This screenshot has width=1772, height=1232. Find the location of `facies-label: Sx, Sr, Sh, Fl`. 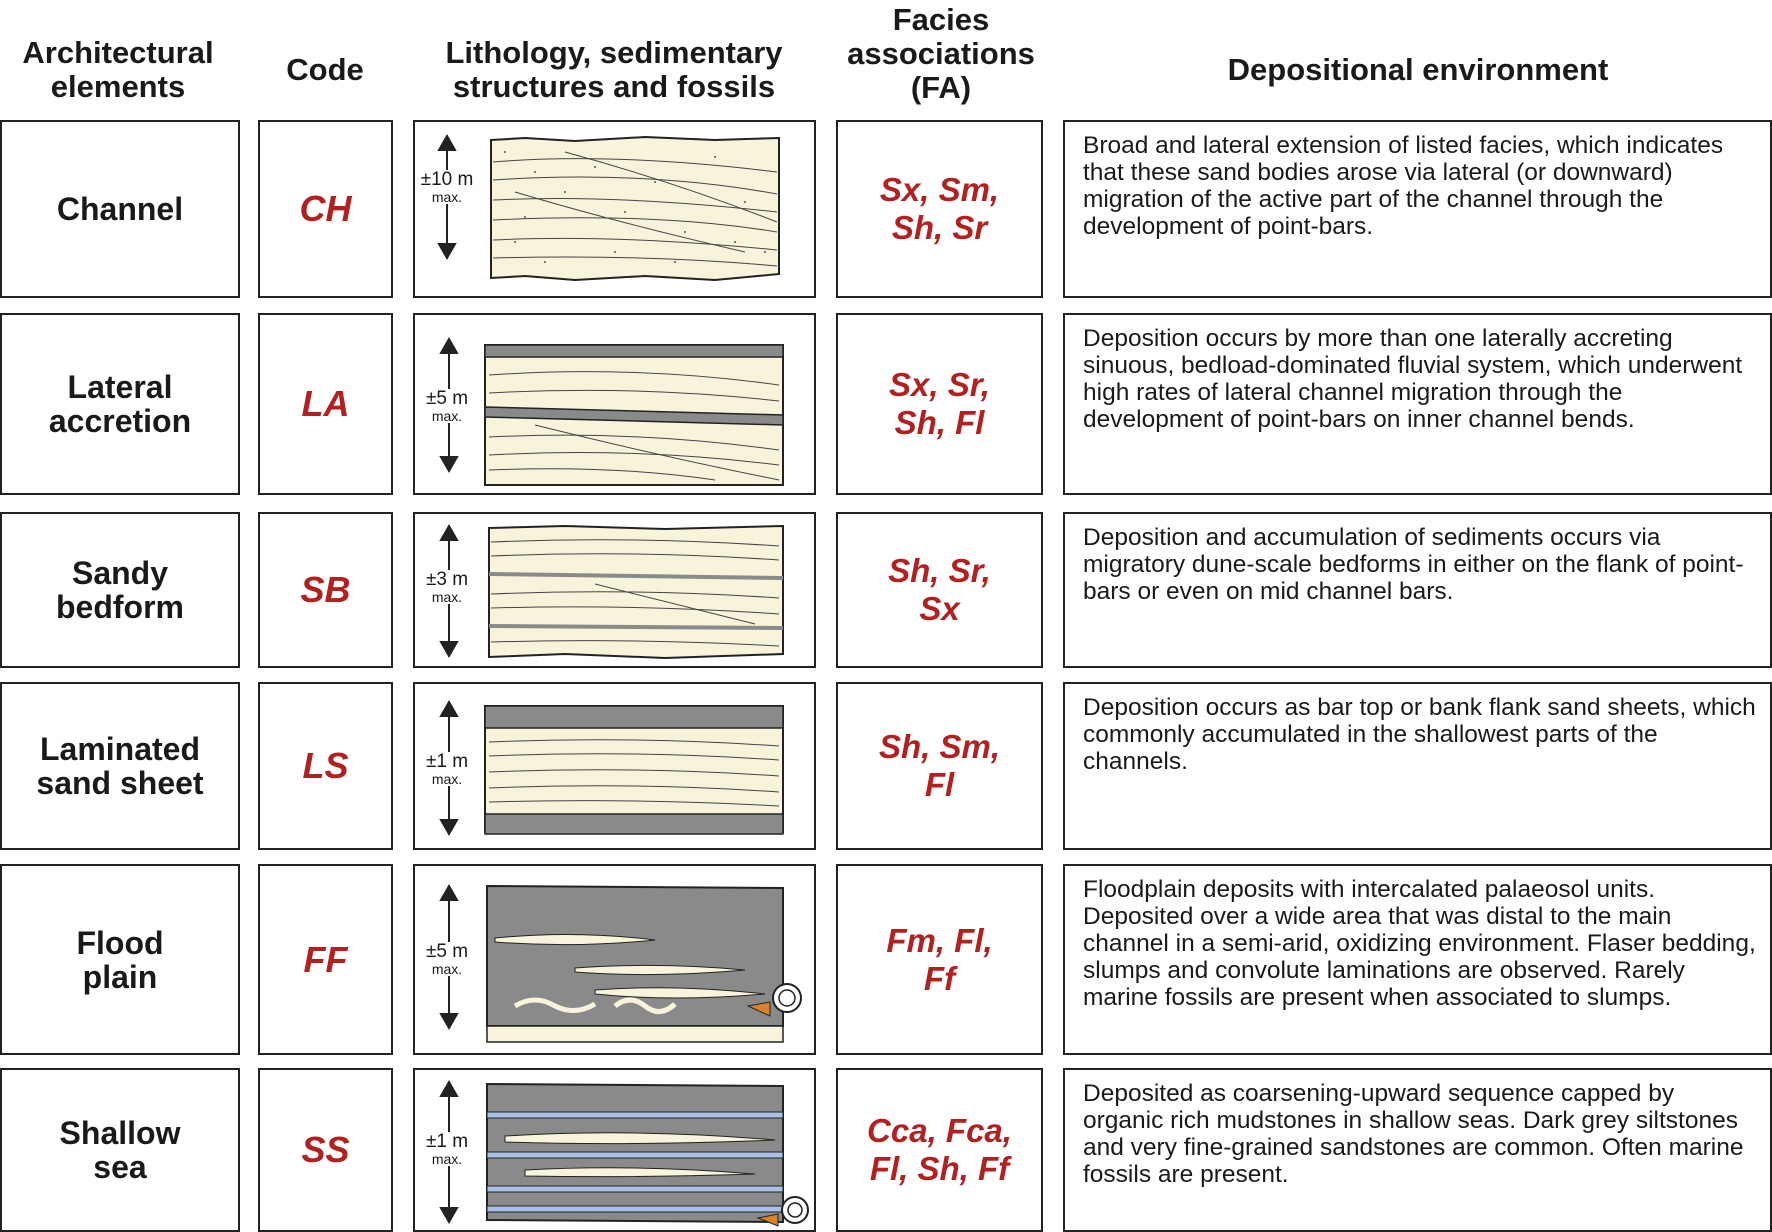

facies-label: Sx, Sr, Sh, Fl is located at coordinates (939, 403).